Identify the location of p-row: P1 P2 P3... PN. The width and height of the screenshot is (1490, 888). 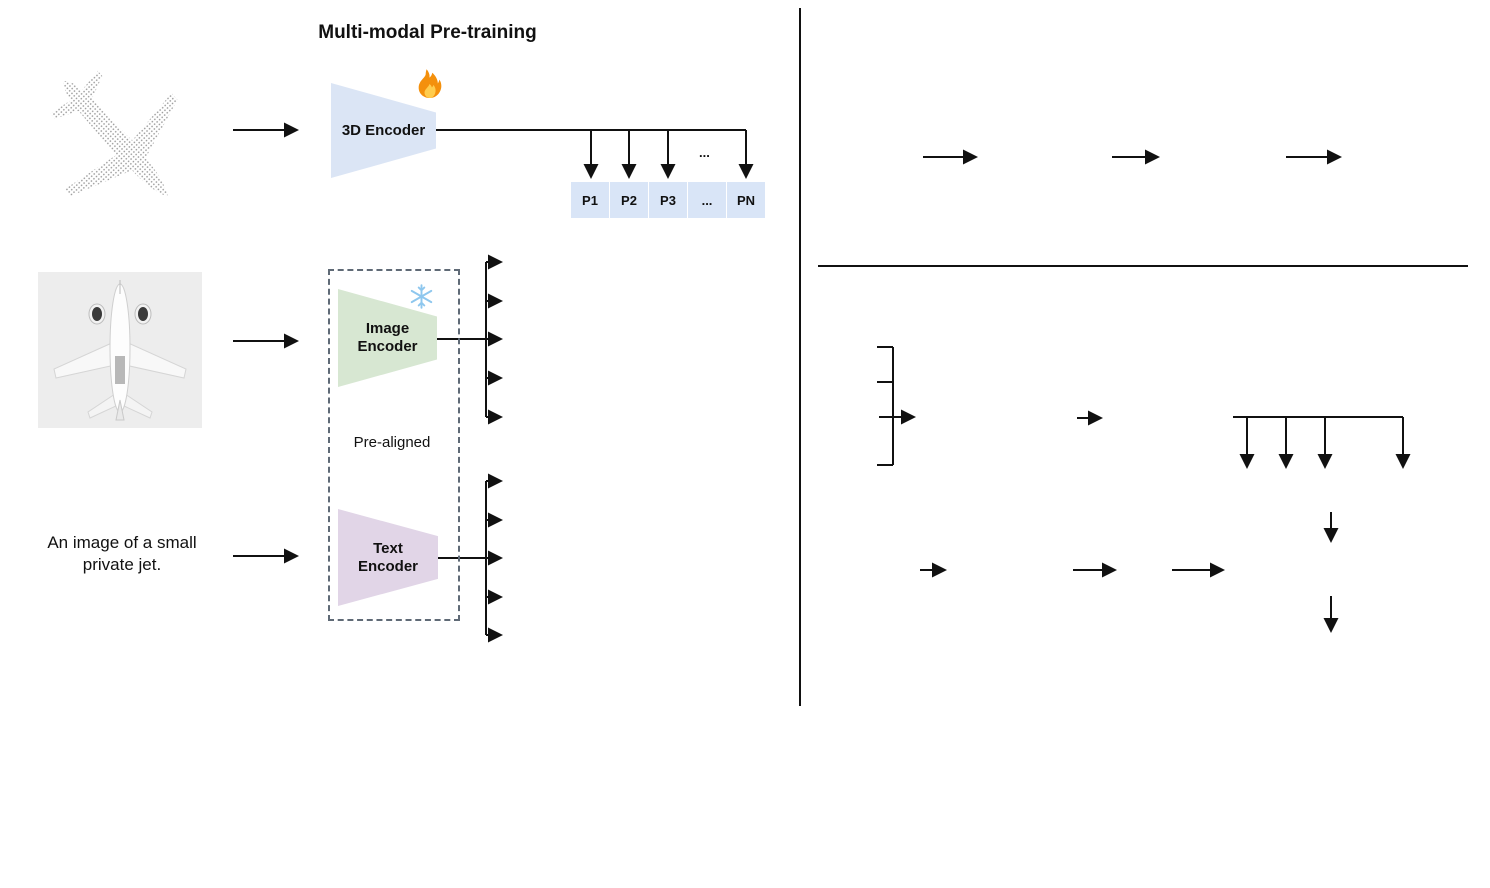
(668, 200).